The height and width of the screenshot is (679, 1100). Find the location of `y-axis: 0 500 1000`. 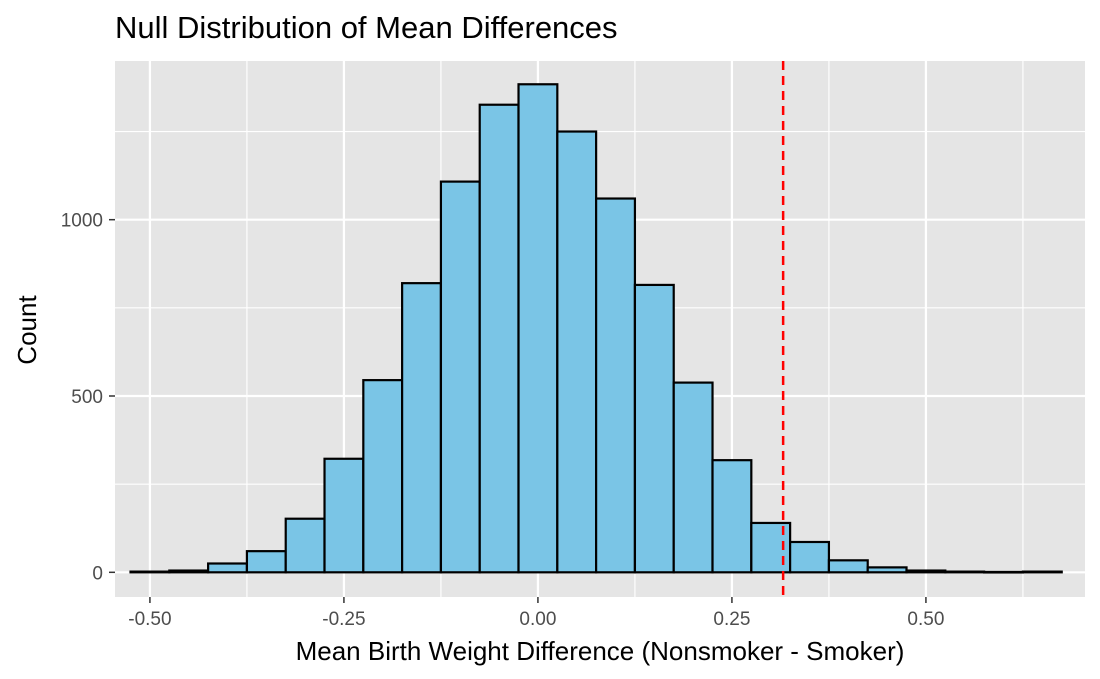

y-axis: 0 500 1000 is located at coordinates (88, 397).